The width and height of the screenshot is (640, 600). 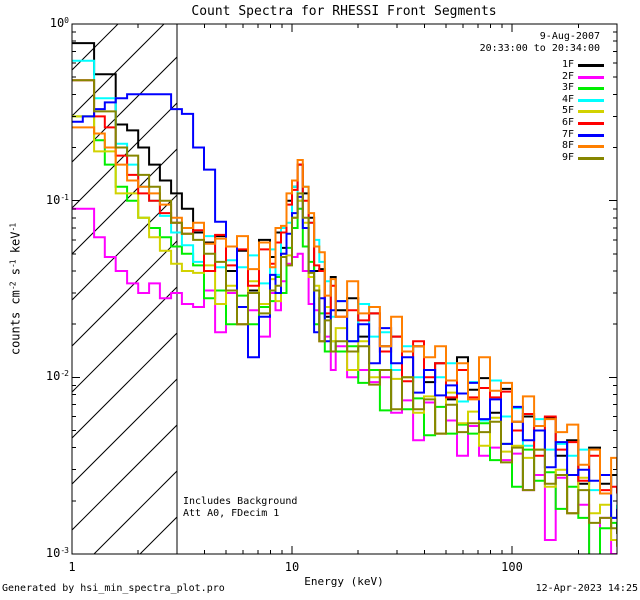 I want to click on legend-label: 2F, so click(x=567, y=76).